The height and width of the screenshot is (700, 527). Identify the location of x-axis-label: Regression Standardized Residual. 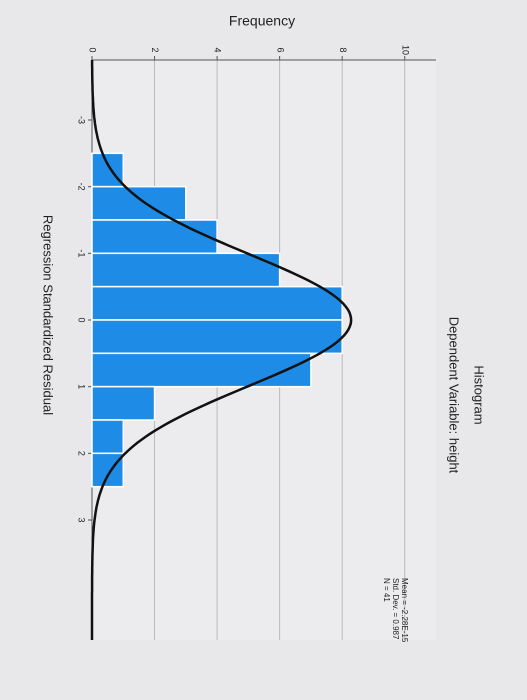
(48, 315).